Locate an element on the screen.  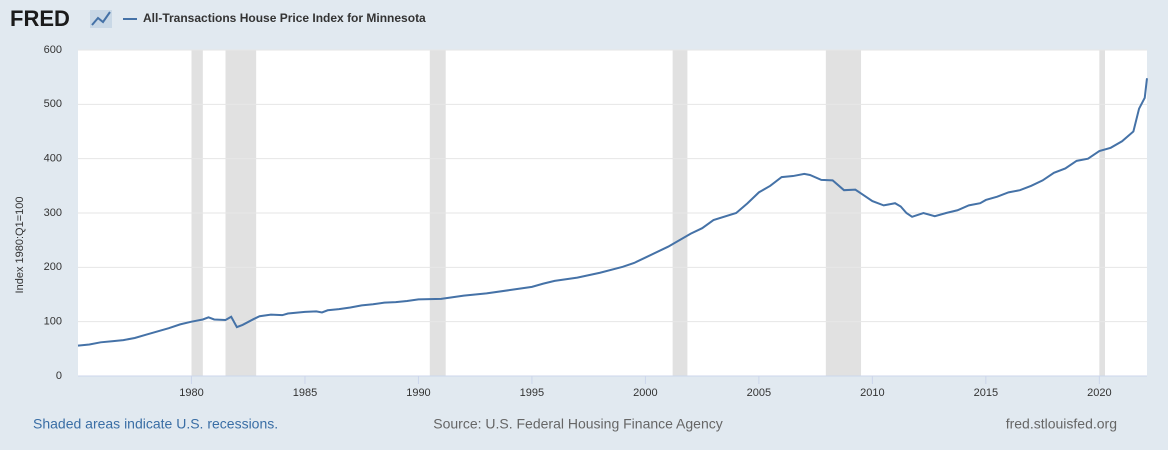
x-tick-label: 2005 is located at coordinates (759, 393).